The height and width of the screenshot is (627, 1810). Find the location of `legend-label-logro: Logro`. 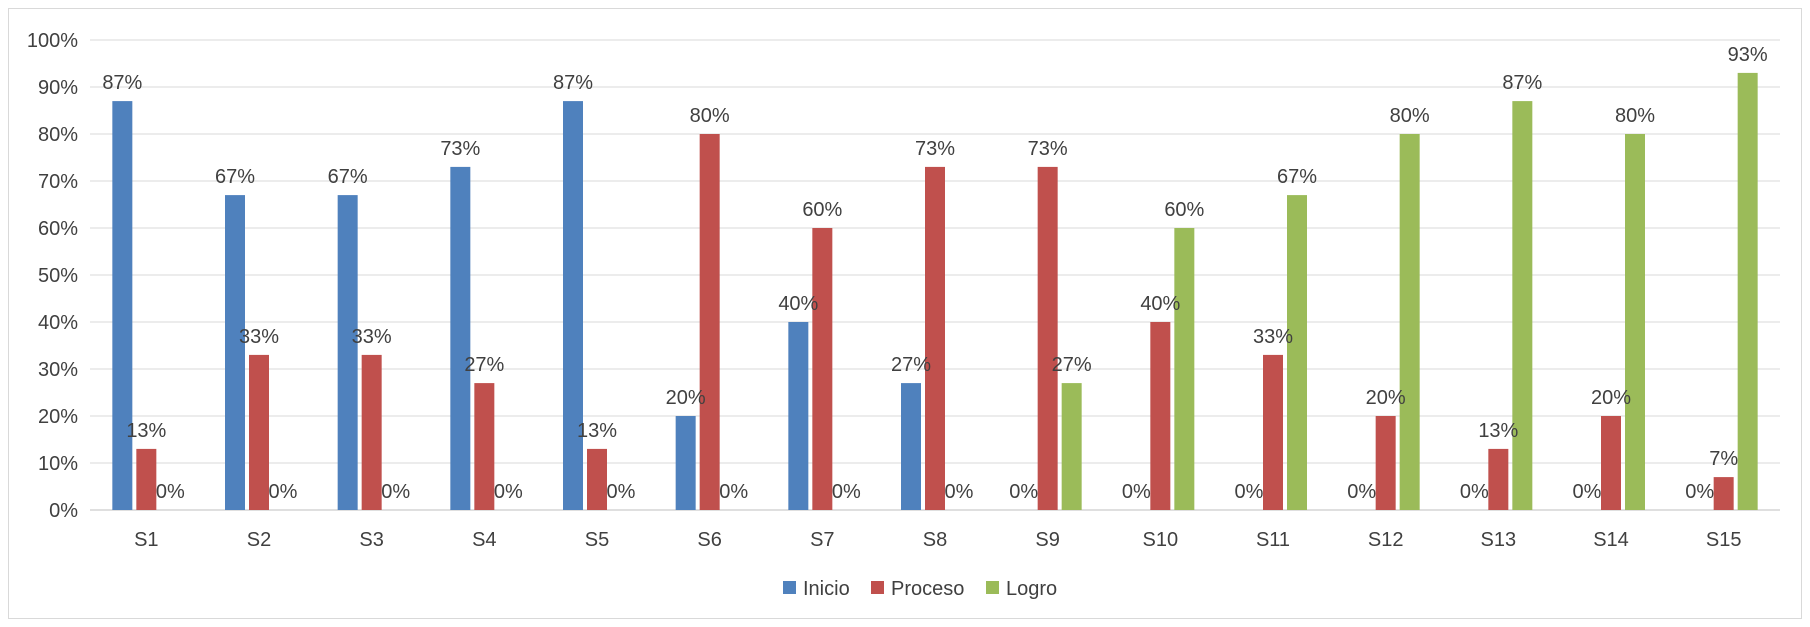

legend-label-logro: Logro is located at coordinates (1031, 589).